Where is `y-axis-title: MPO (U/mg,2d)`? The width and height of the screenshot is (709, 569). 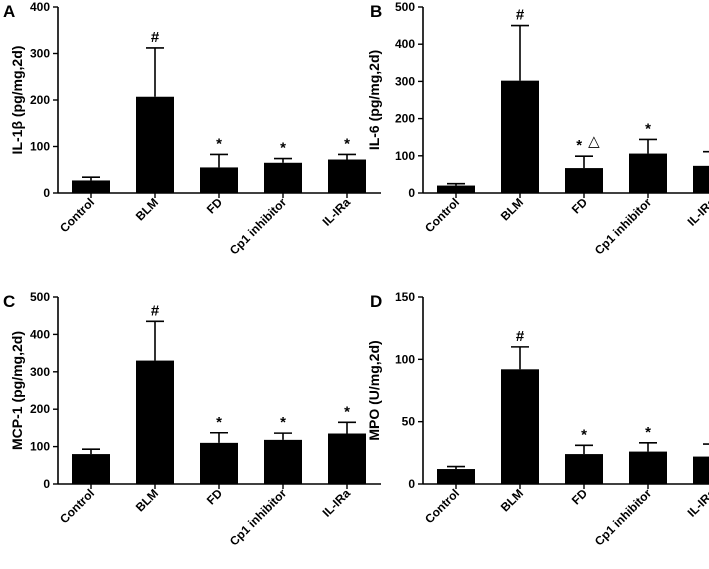 y-axis-title: MPO (U/mg,2d) is located at coordinates (374, 390).